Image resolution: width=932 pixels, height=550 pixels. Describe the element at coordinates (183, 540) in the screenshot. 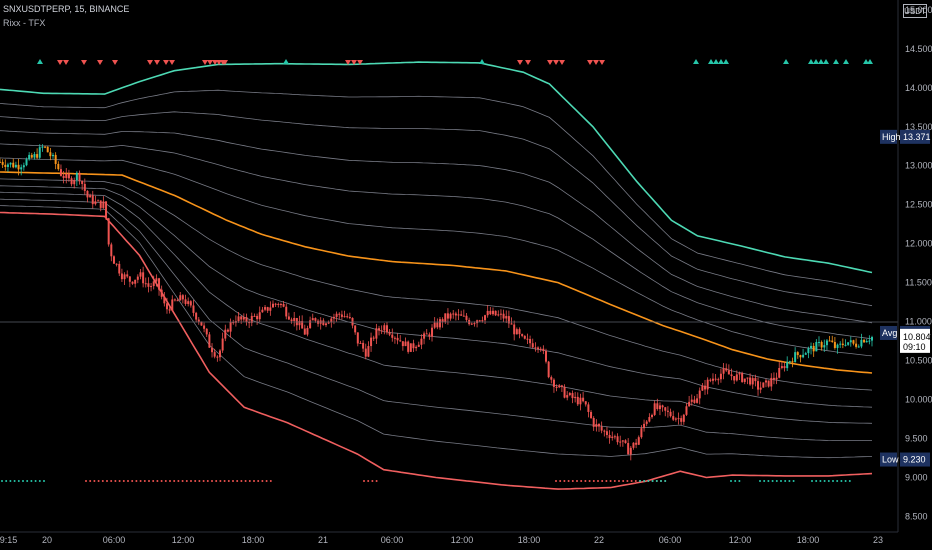

I see `x-tick-label: 12:00` at that location.